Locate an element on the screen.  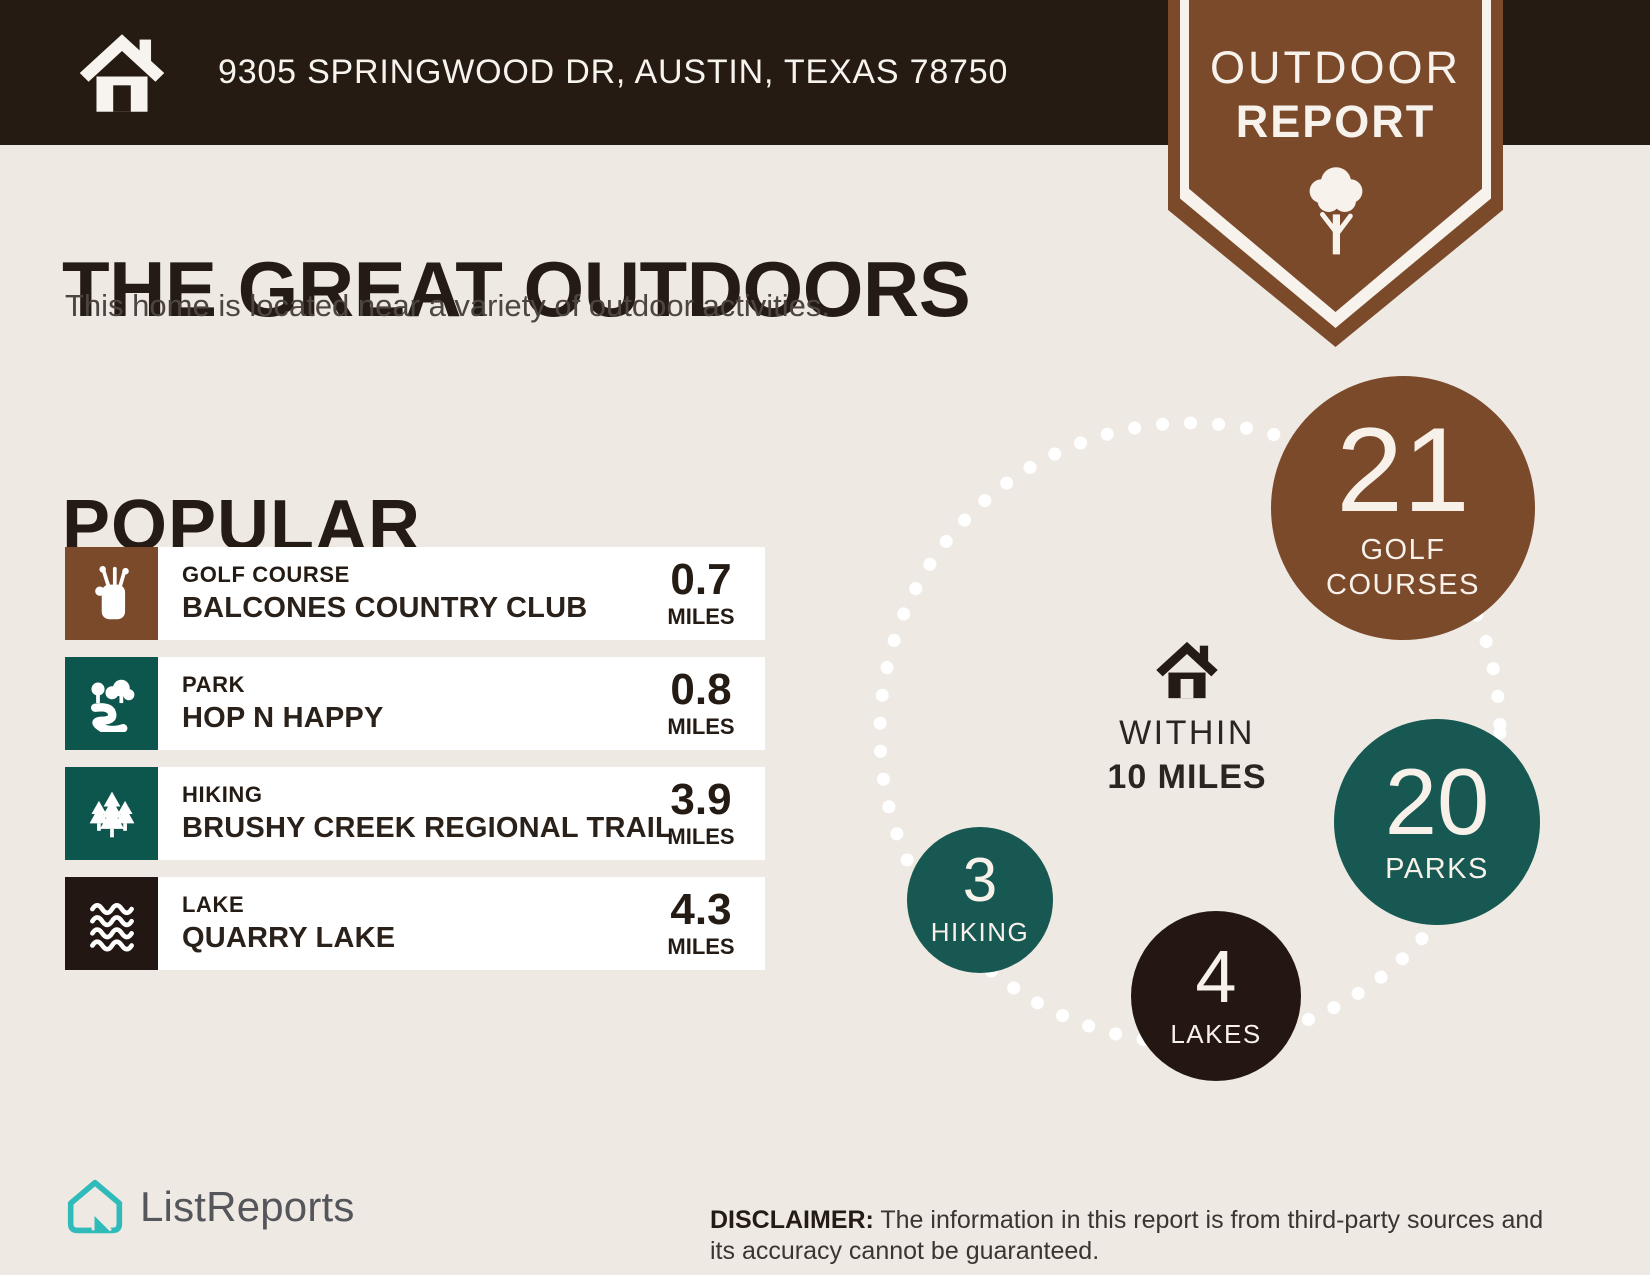
radius-label-line1: WITHIN is located at coordinates (1187, 733).